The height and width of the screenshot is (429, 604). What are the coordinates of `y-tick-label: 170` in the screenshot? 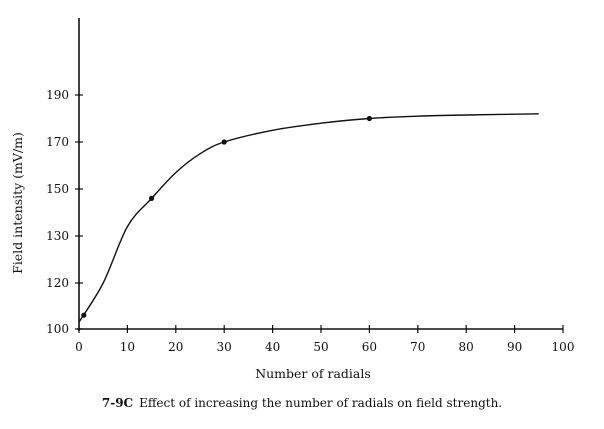 It's located at (57, 142).